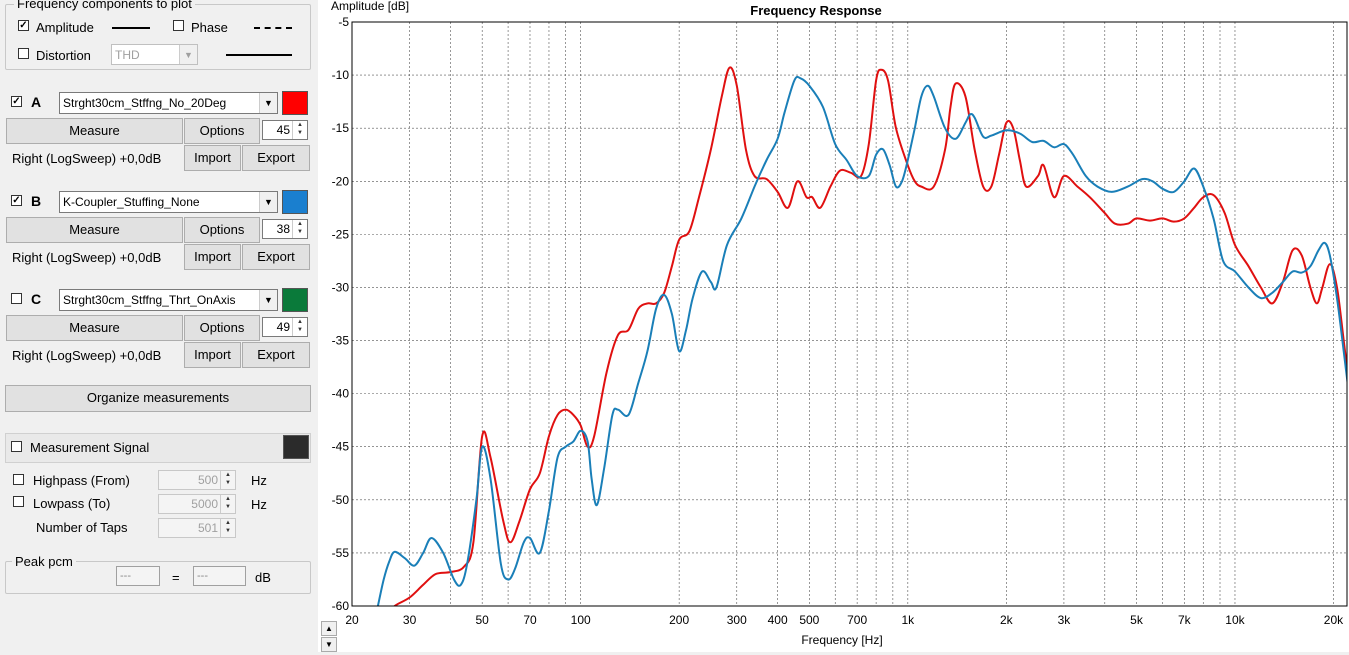 The width and height of the screenshot is (1349, 655). What do you see at coordinates (295, 202) in the screenshot?
I see `measurement-b-color-swatch` at bounding box center [295, 202].